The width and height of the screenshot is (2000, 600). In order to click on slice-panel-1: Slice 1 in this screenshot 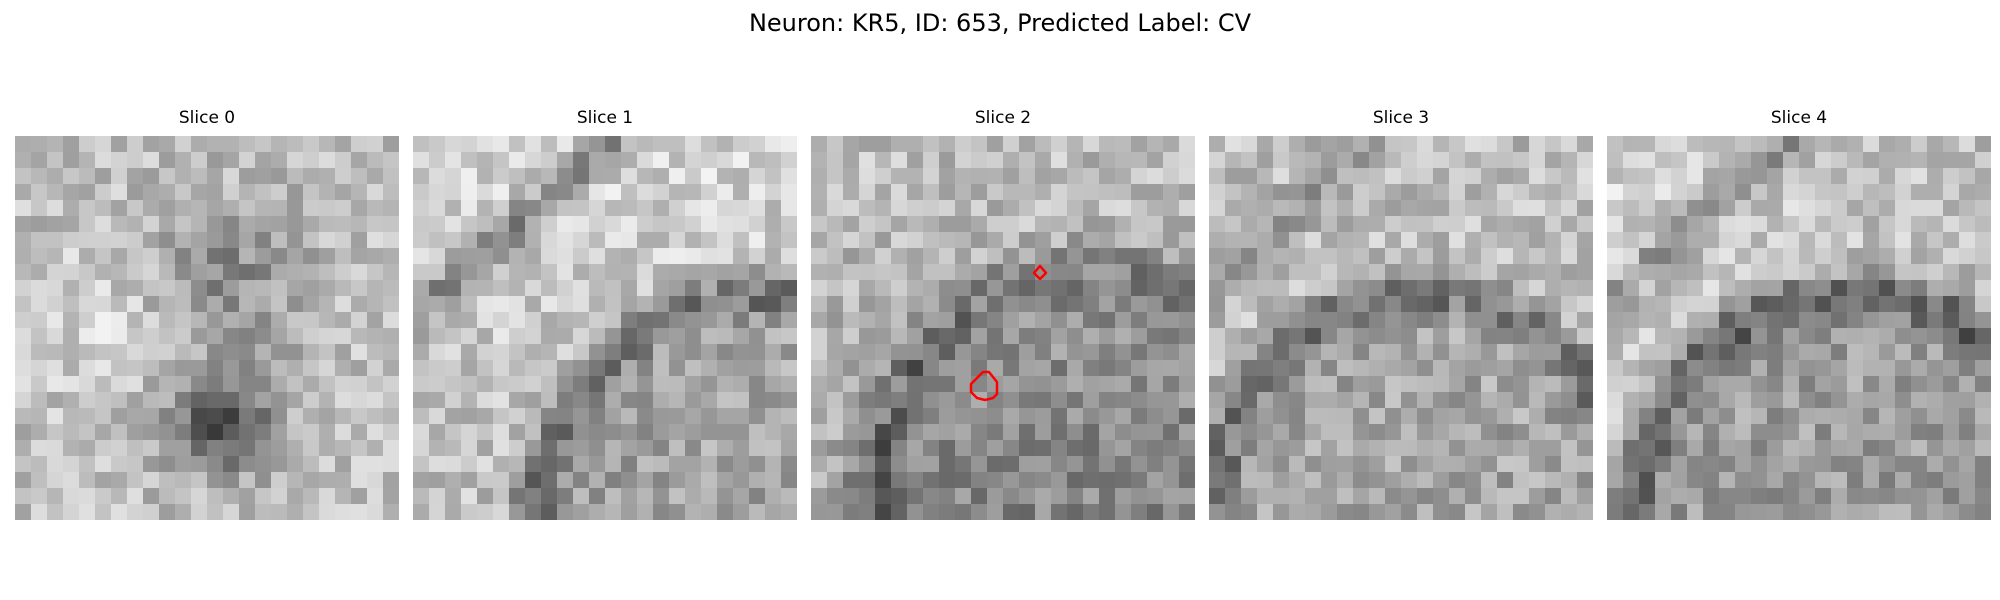, I will do `click(605, 314)`.